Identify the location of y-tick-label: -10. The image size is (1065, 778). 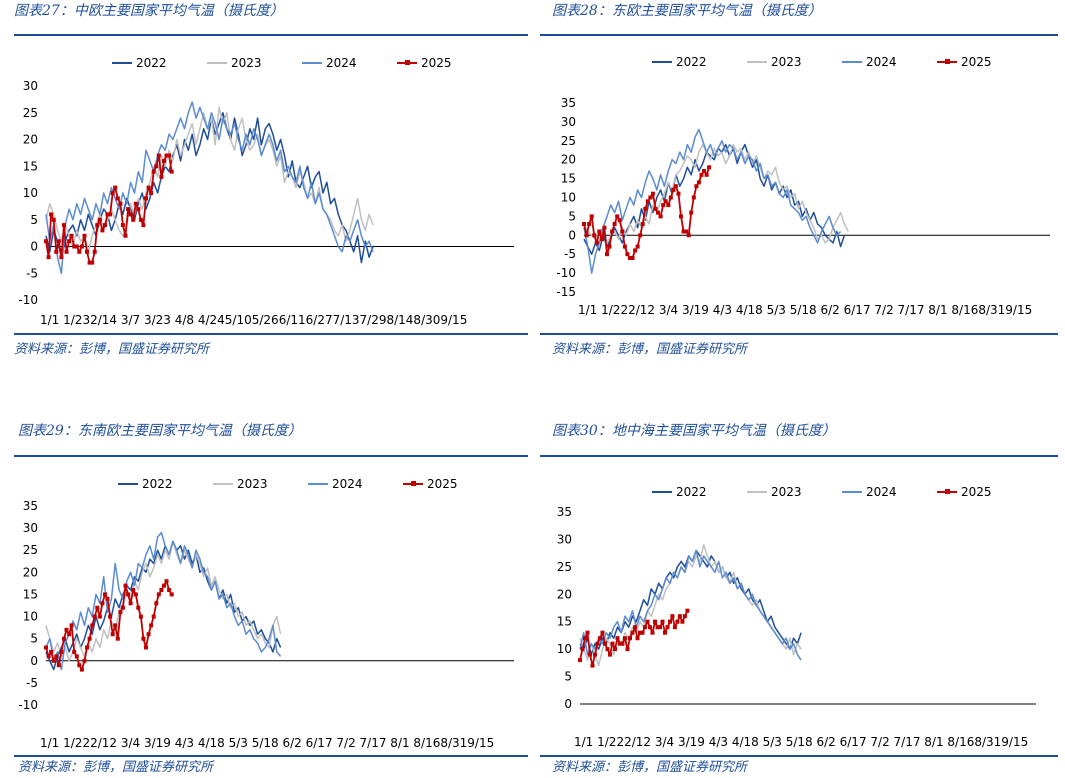
(28, 705).